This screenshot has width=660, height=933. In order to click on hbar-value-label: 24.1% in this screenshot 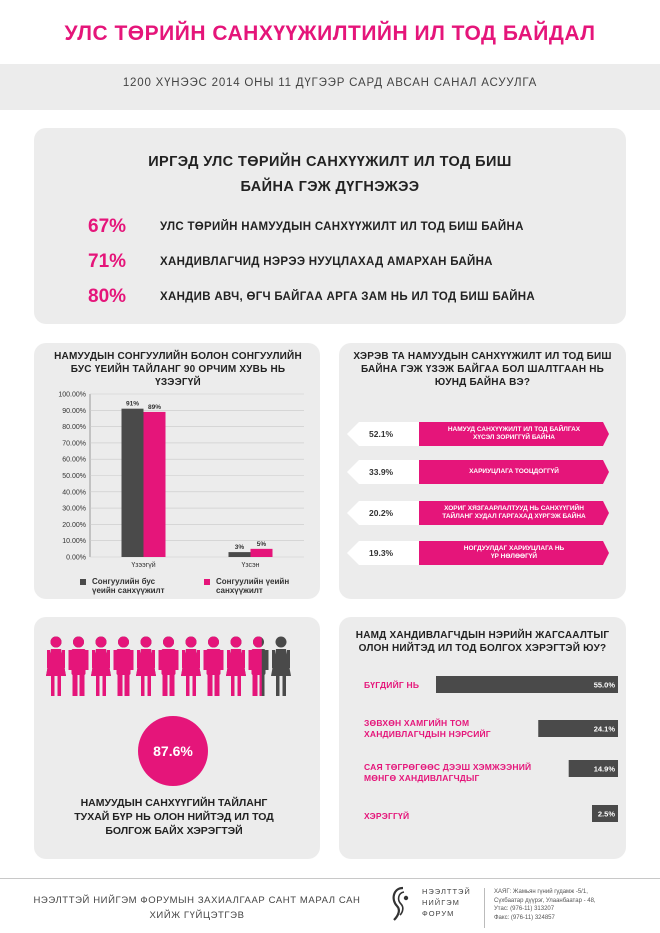, I will do `click(605, 729)`.